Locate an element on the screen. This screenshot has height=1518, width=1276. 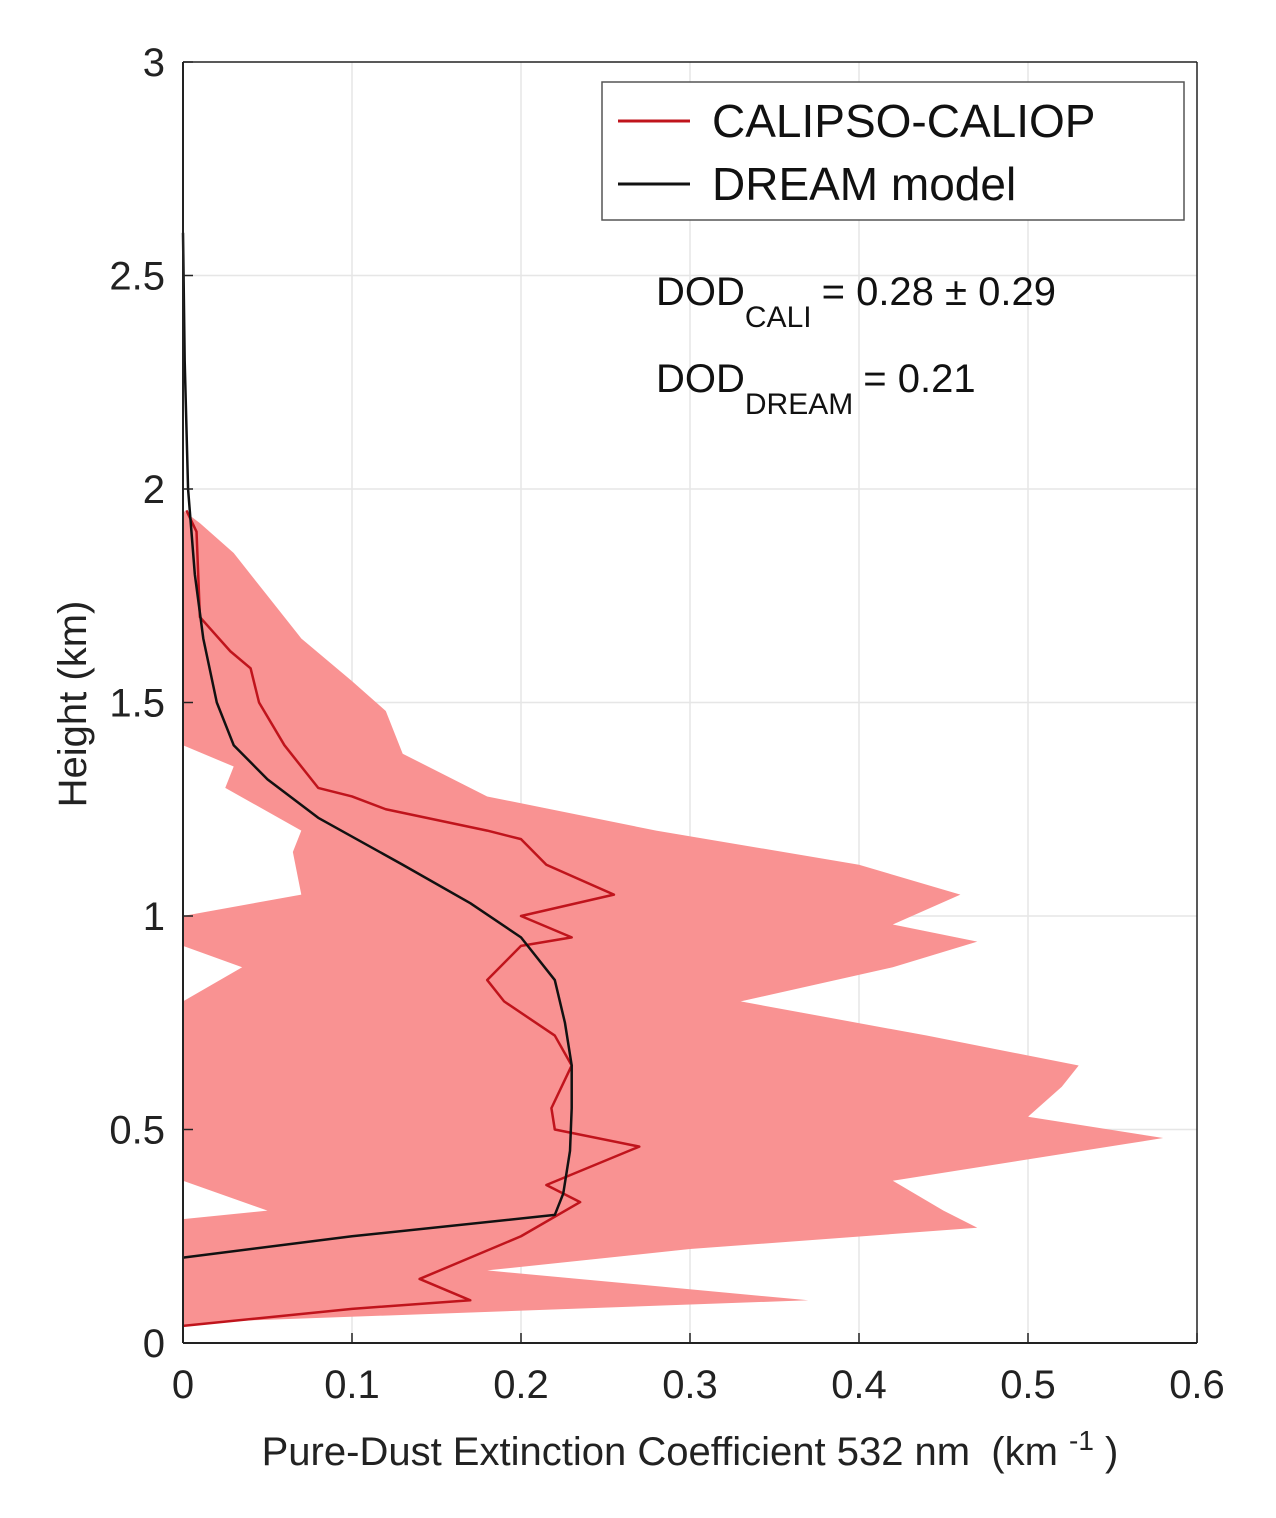
legend-label-caliop: CALIPSO-CALIOP is located at coordinates (903, 121).